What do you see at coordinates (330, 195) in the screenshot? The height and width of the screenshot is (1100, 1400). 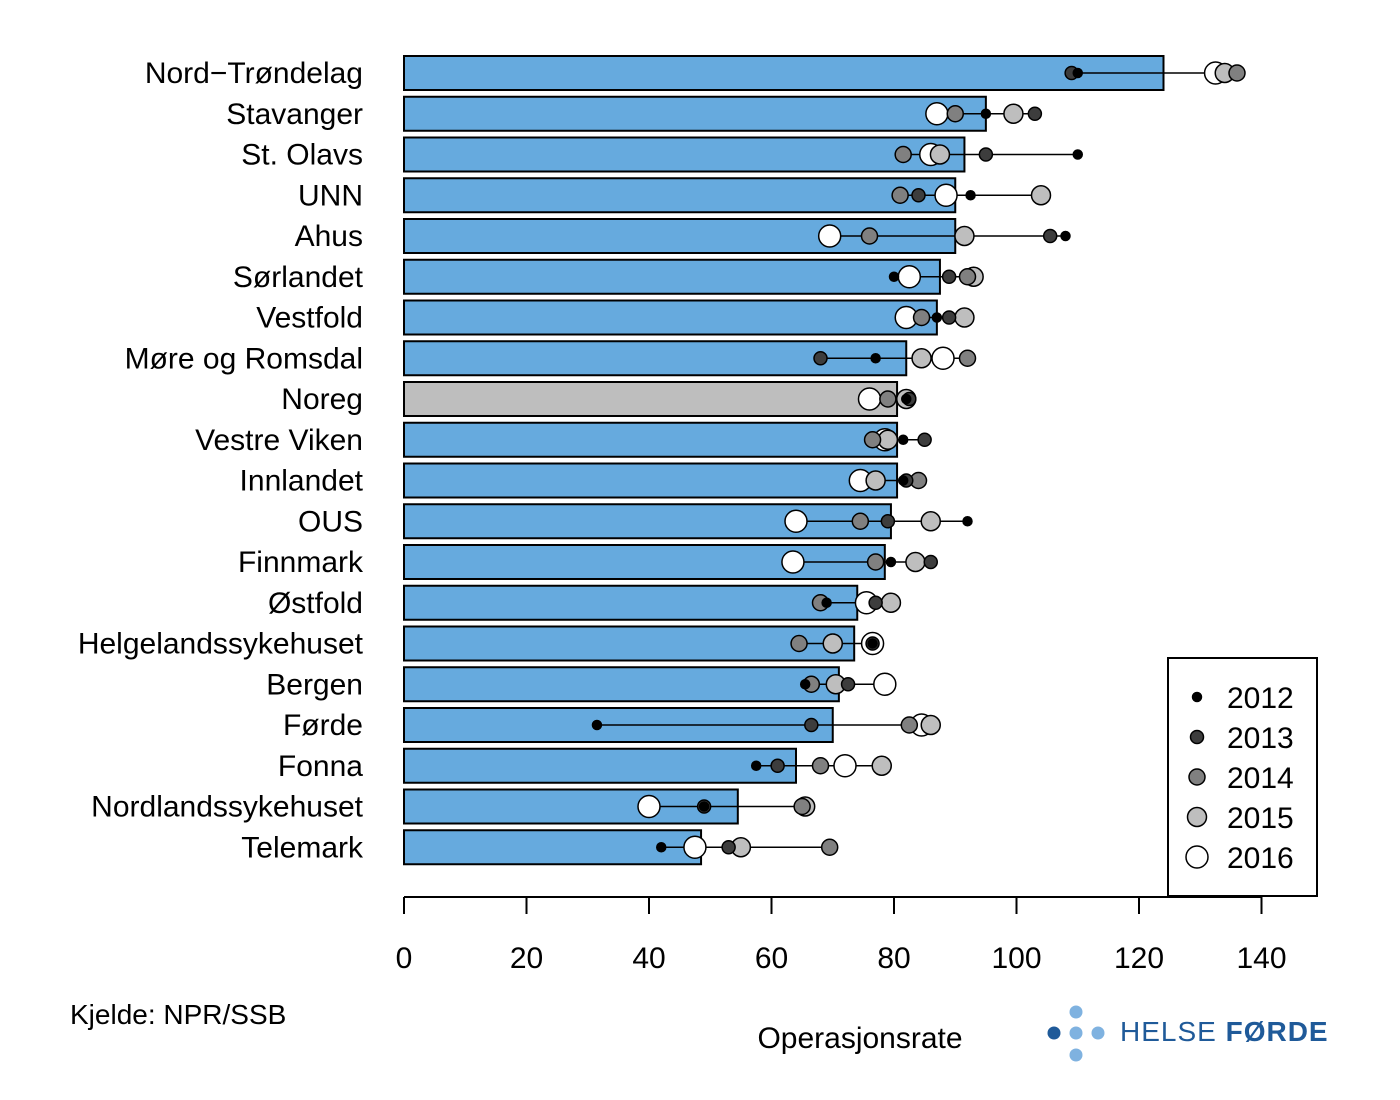 I see `category-label: UNN` at bounding box center [330, 195].